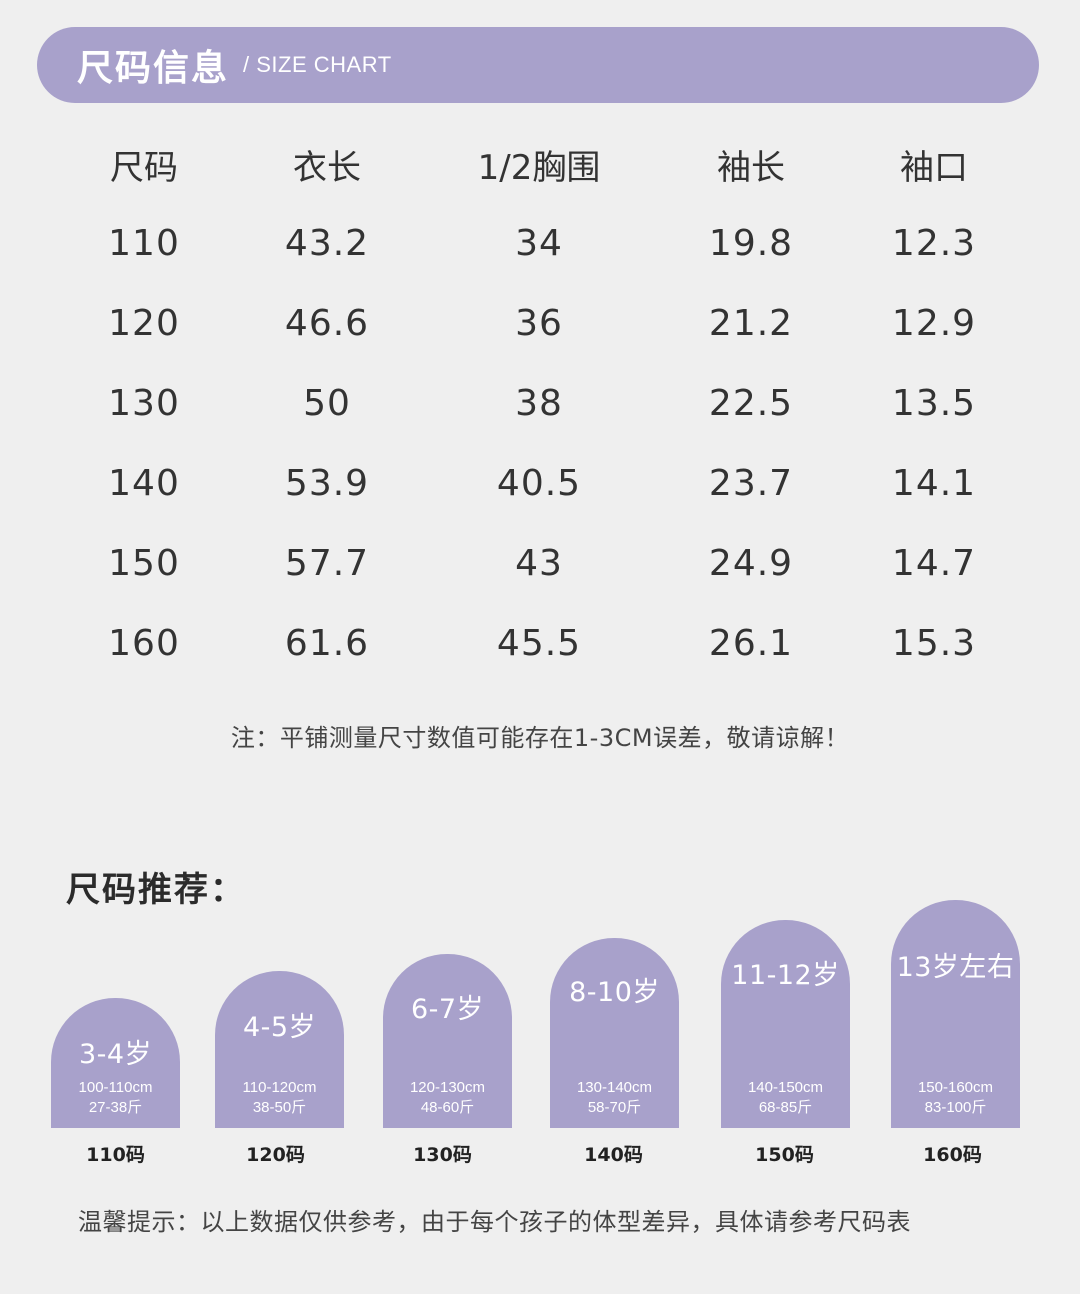 This screenshot has width=1080, height=1294. What do you see at coordinates (540, 738) in the screenshot?
I see `measurement-note: 注：平铺测量尺寸数值可能存在1-3CM误差，敬请谅解！` at bounding box center [540, 738].